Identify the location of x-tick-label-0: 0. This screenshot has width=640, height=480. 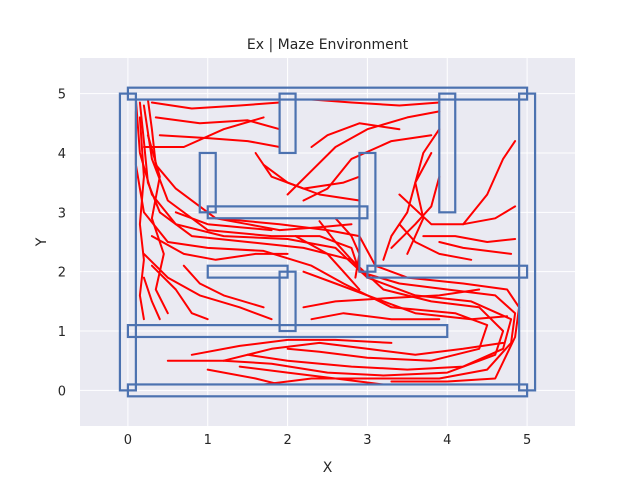
(128, 440).